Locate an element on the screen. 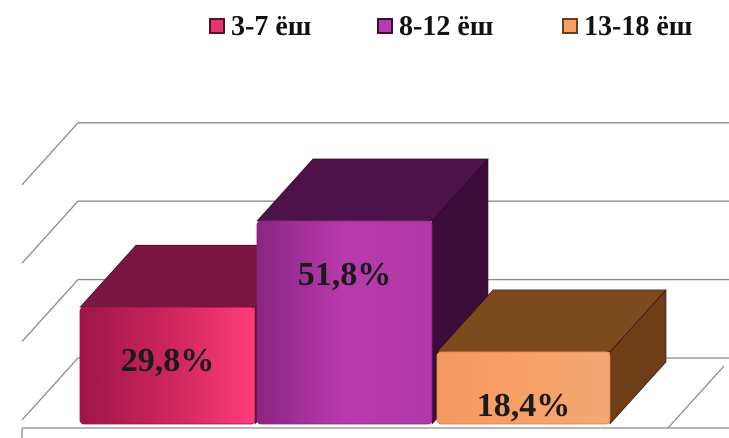 This screenshot has height=438, width=729. bar-1-front is located at coordinates (167, 365).